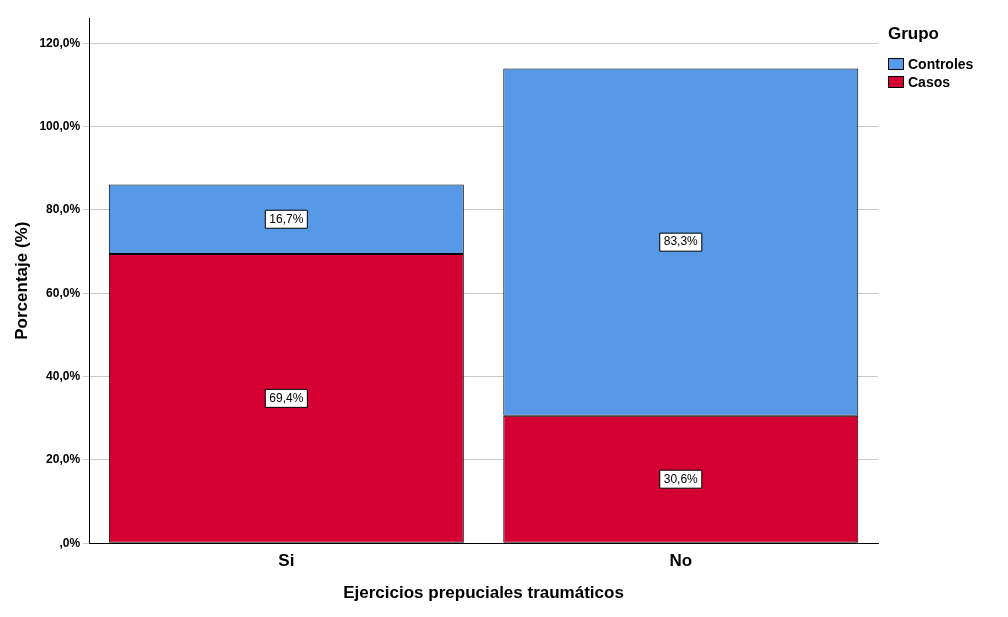  What do you see at coordinates (63, 375) in the screenshot?
I see `y-tick-label: 40,0%` at bounding box center [63, 375].